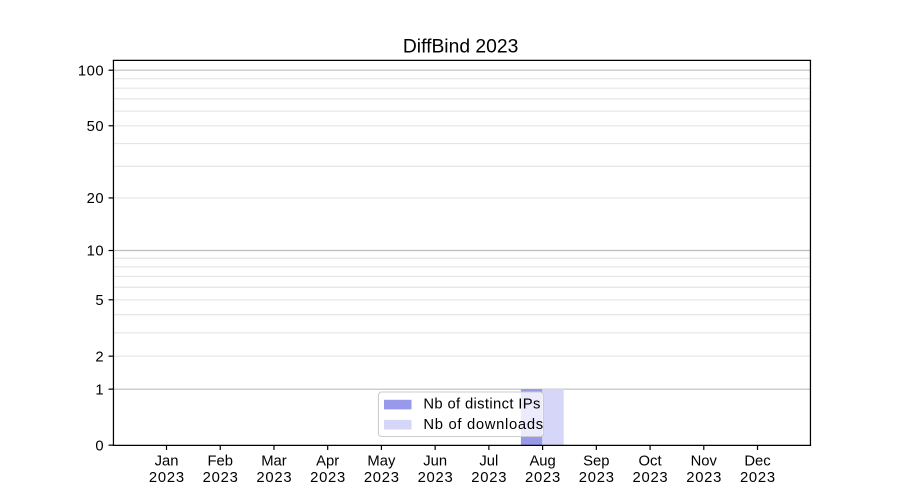 Image resolution: width=900 pixels, height=500 pixels. I want to click on svg-text: May, so click(381, 462).